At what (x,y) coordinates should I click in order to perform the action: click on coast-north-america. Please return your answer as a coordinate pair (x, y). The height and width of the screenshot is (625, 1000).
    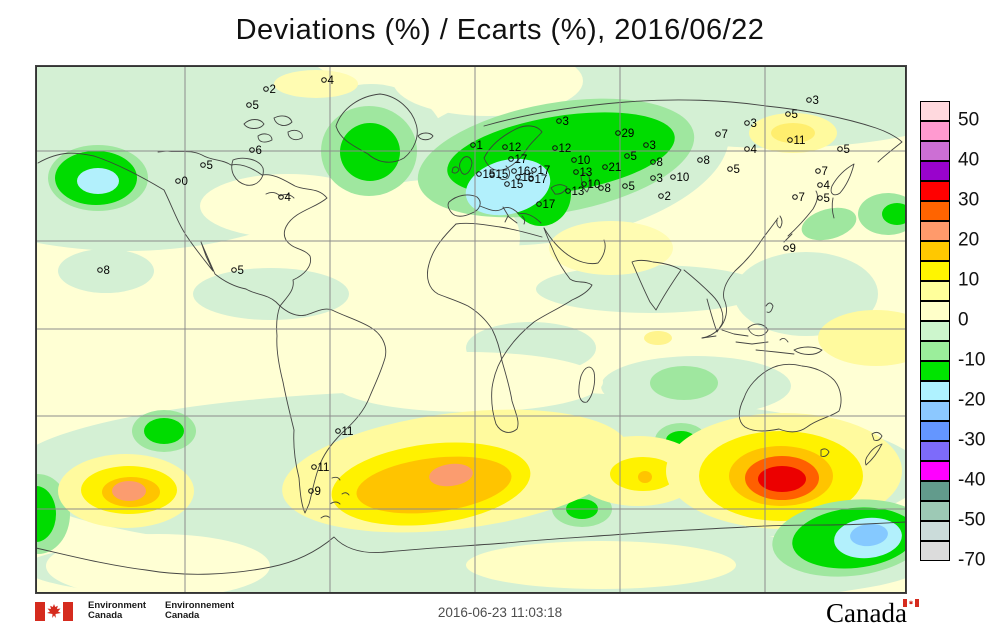
    Looking at the image, I should click on (159, 229).